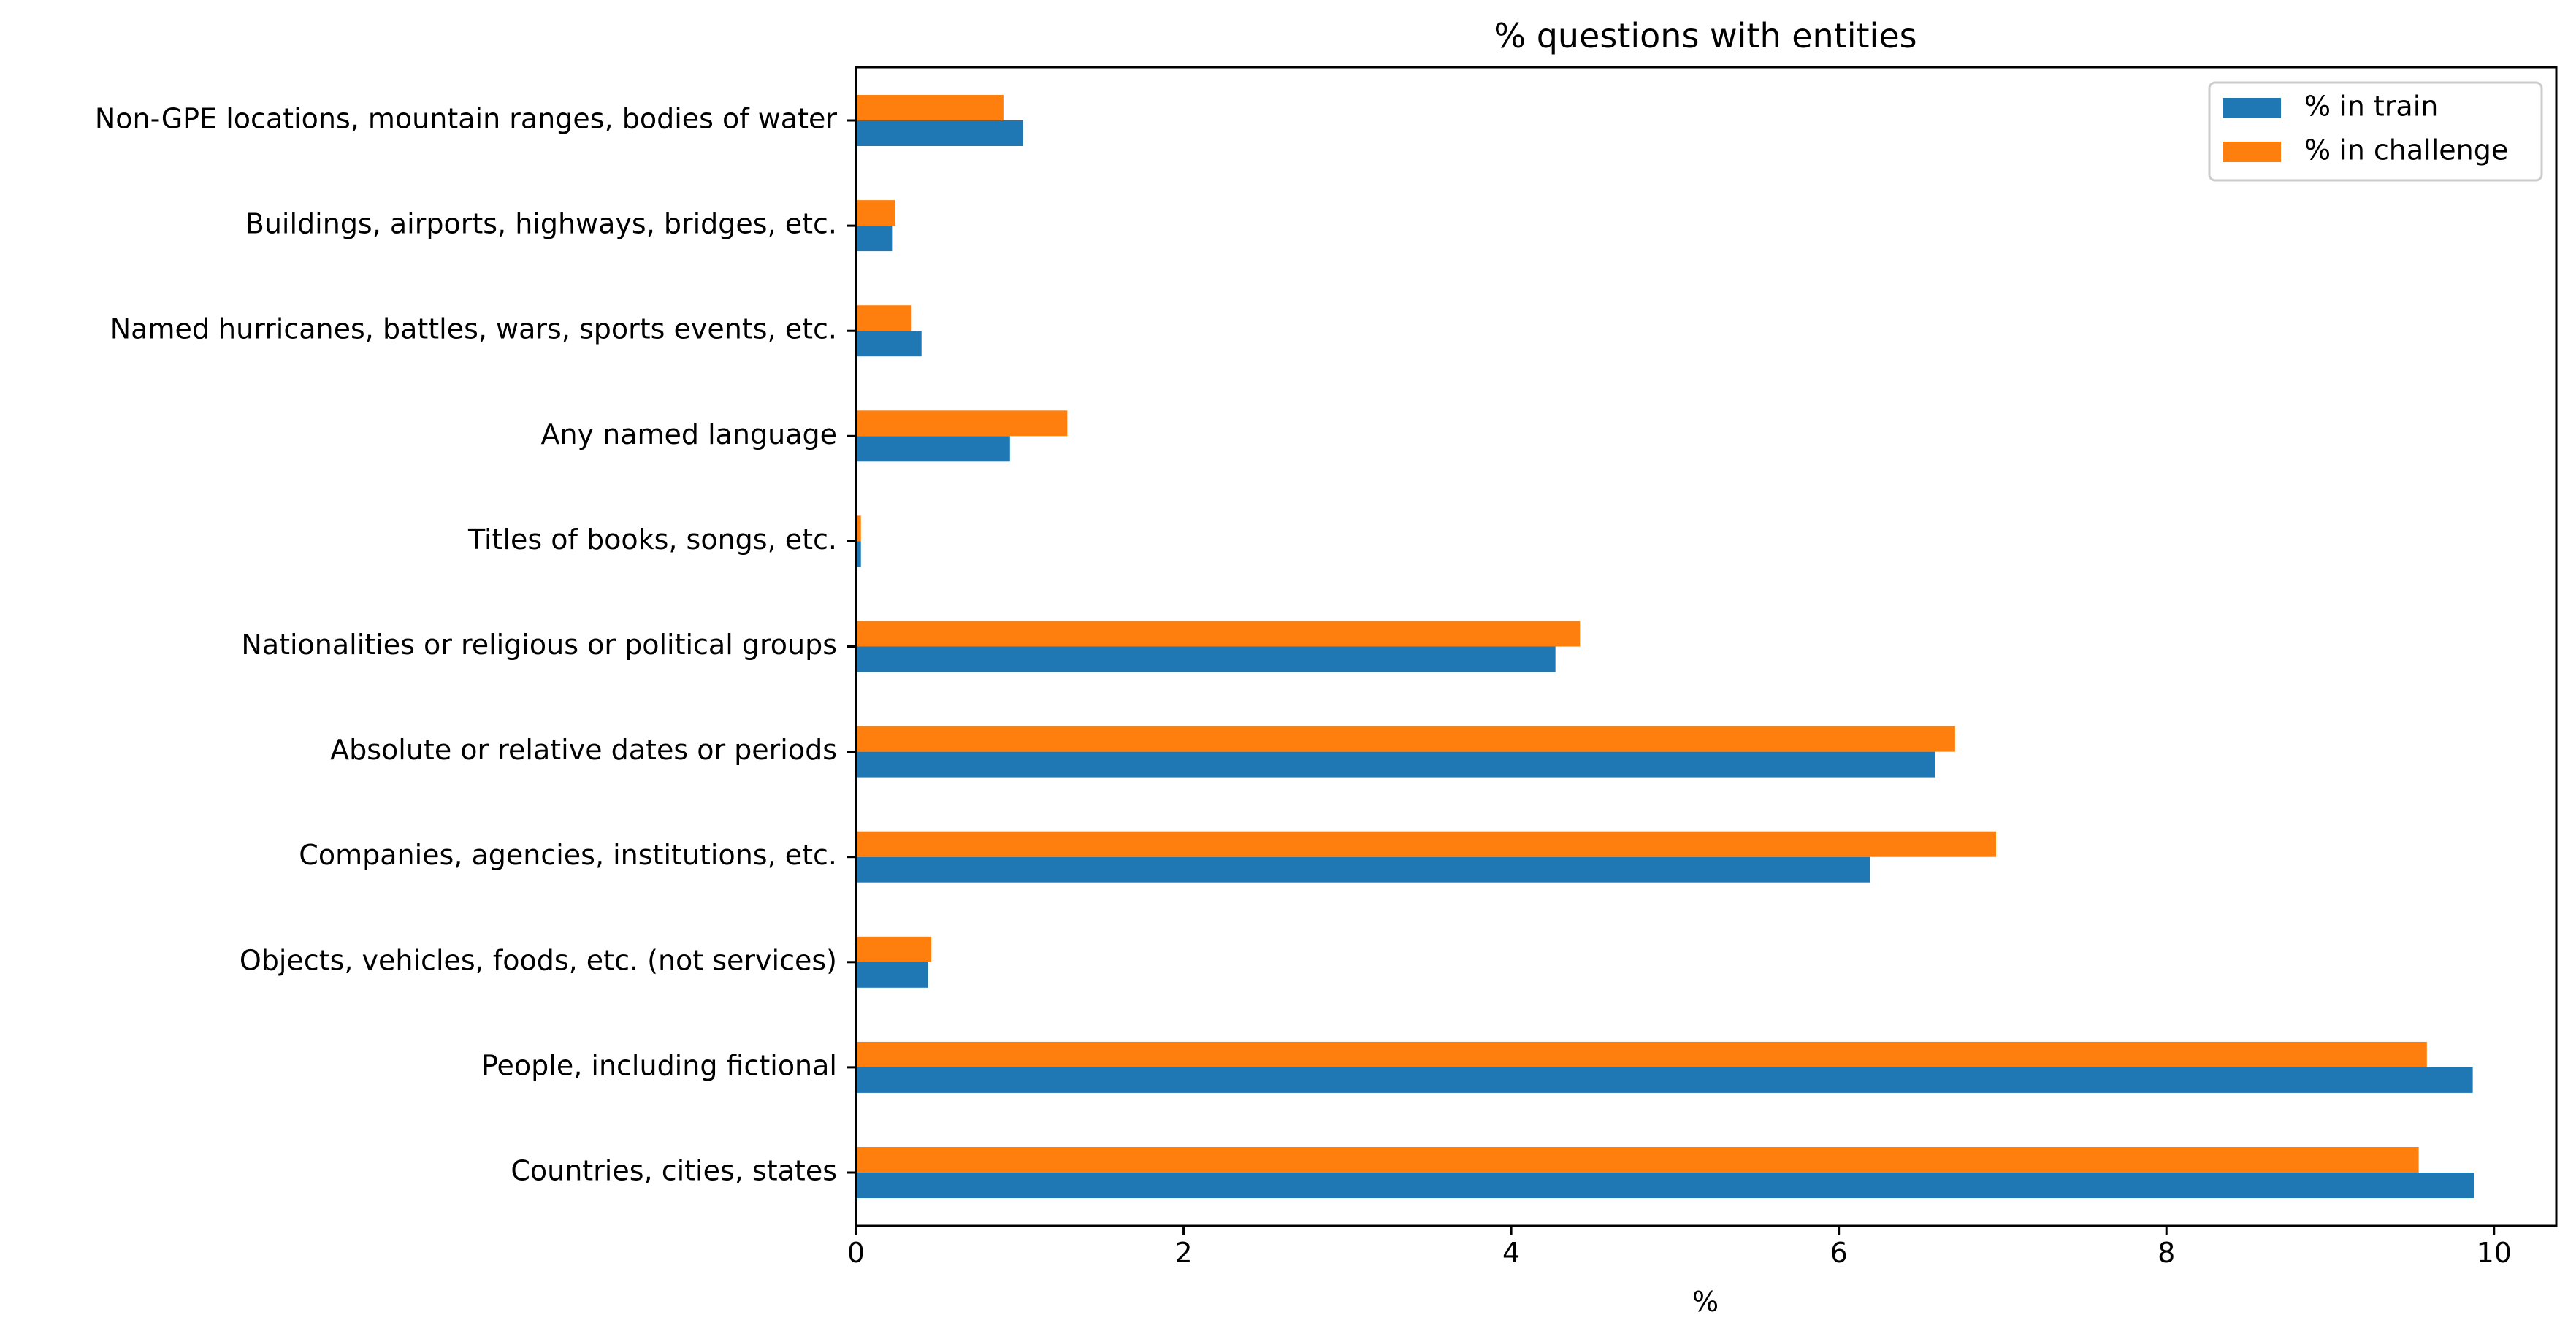 The image size is (2576, 1339). Describe the element at coordinates (1679, 1247) in the screenshot. I see `x-axis-ticks: 0 2 4 6 8 10` at that location.